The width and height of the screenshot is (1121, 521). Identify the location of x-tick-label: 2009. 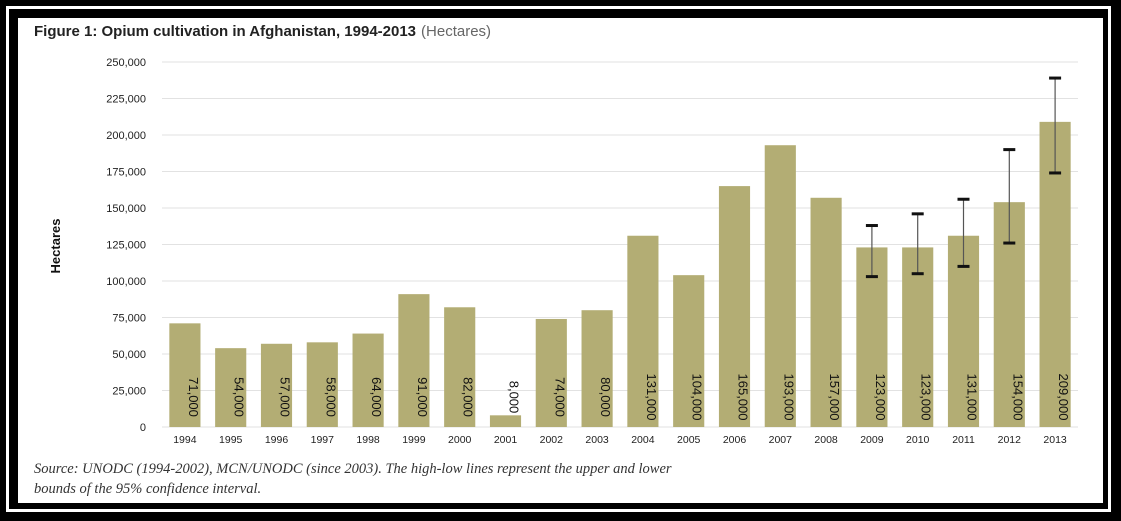
(872, 440).